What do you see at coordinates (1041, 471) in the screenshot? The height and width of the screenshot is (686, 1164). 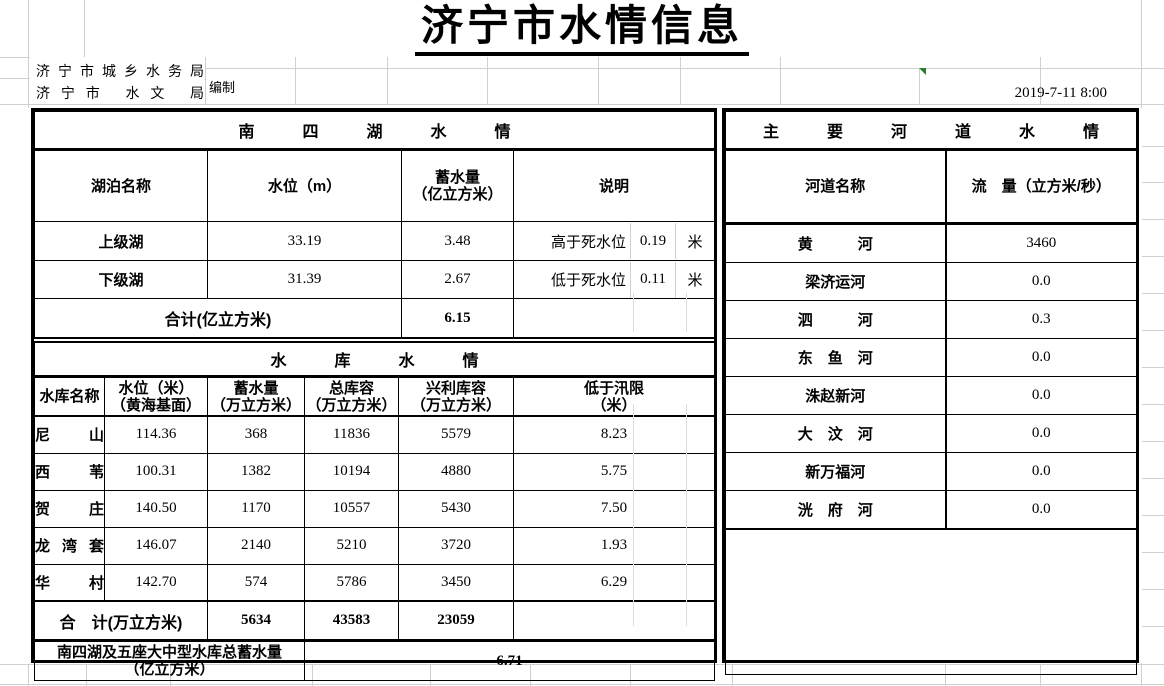 I see `river-row6-flow-cell: 0.0` at bounding box center [1041, 471].